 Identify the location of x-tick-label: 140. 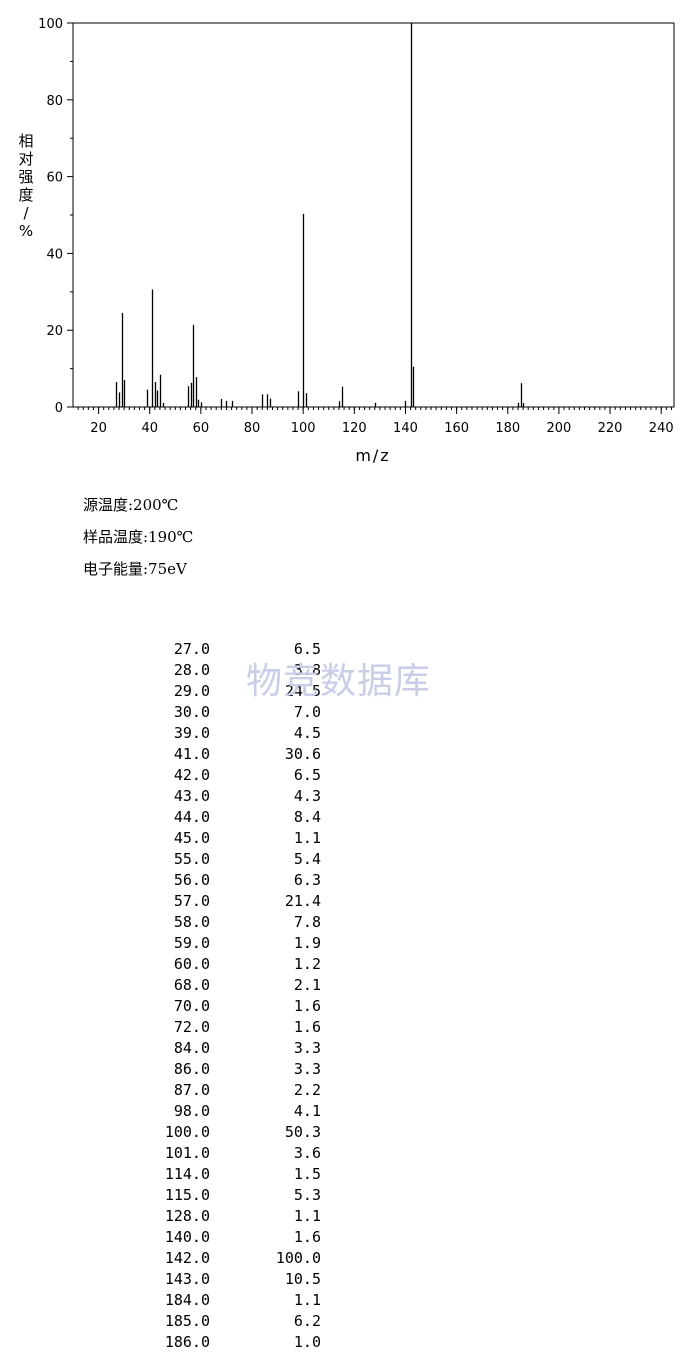
(405, 428).